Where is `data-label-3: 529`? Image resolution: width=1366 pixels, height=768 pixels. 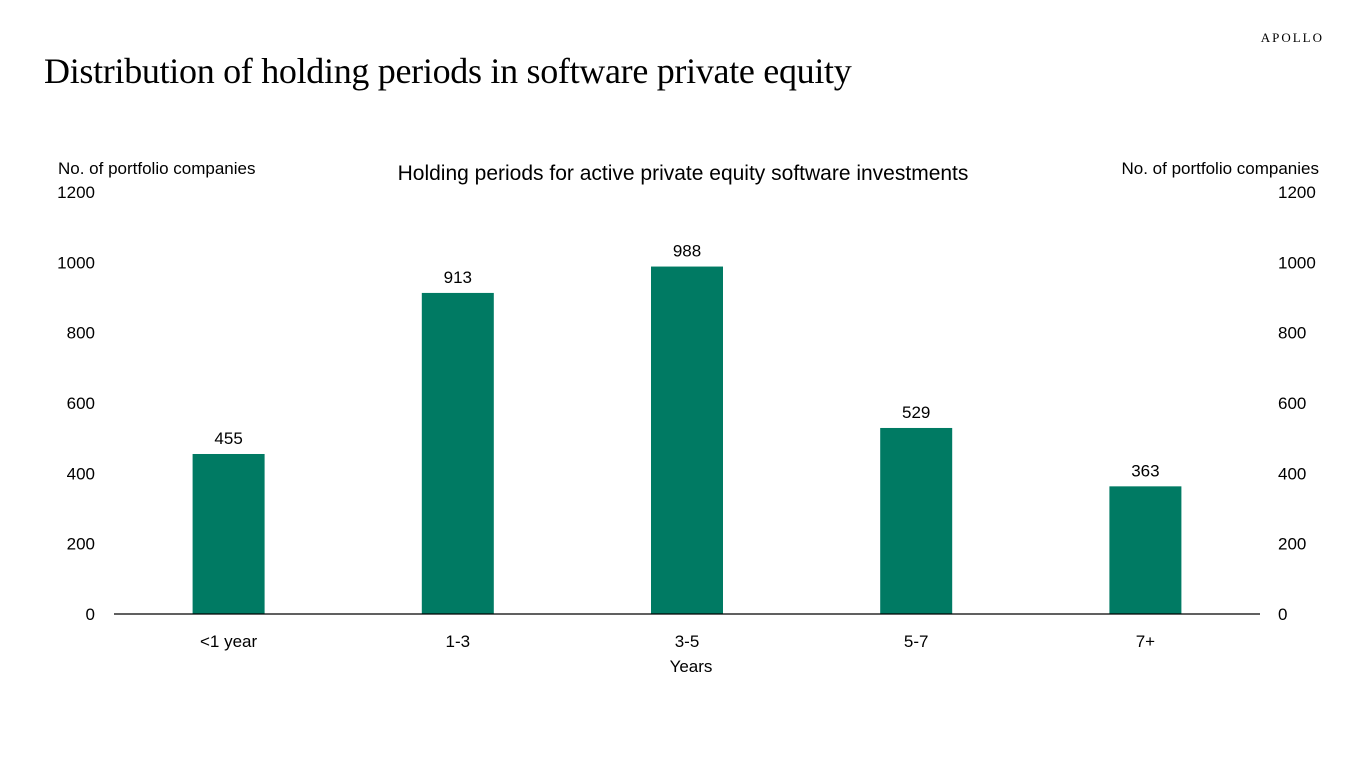 data-label-3: 529 is located at coordinates (916, 412).